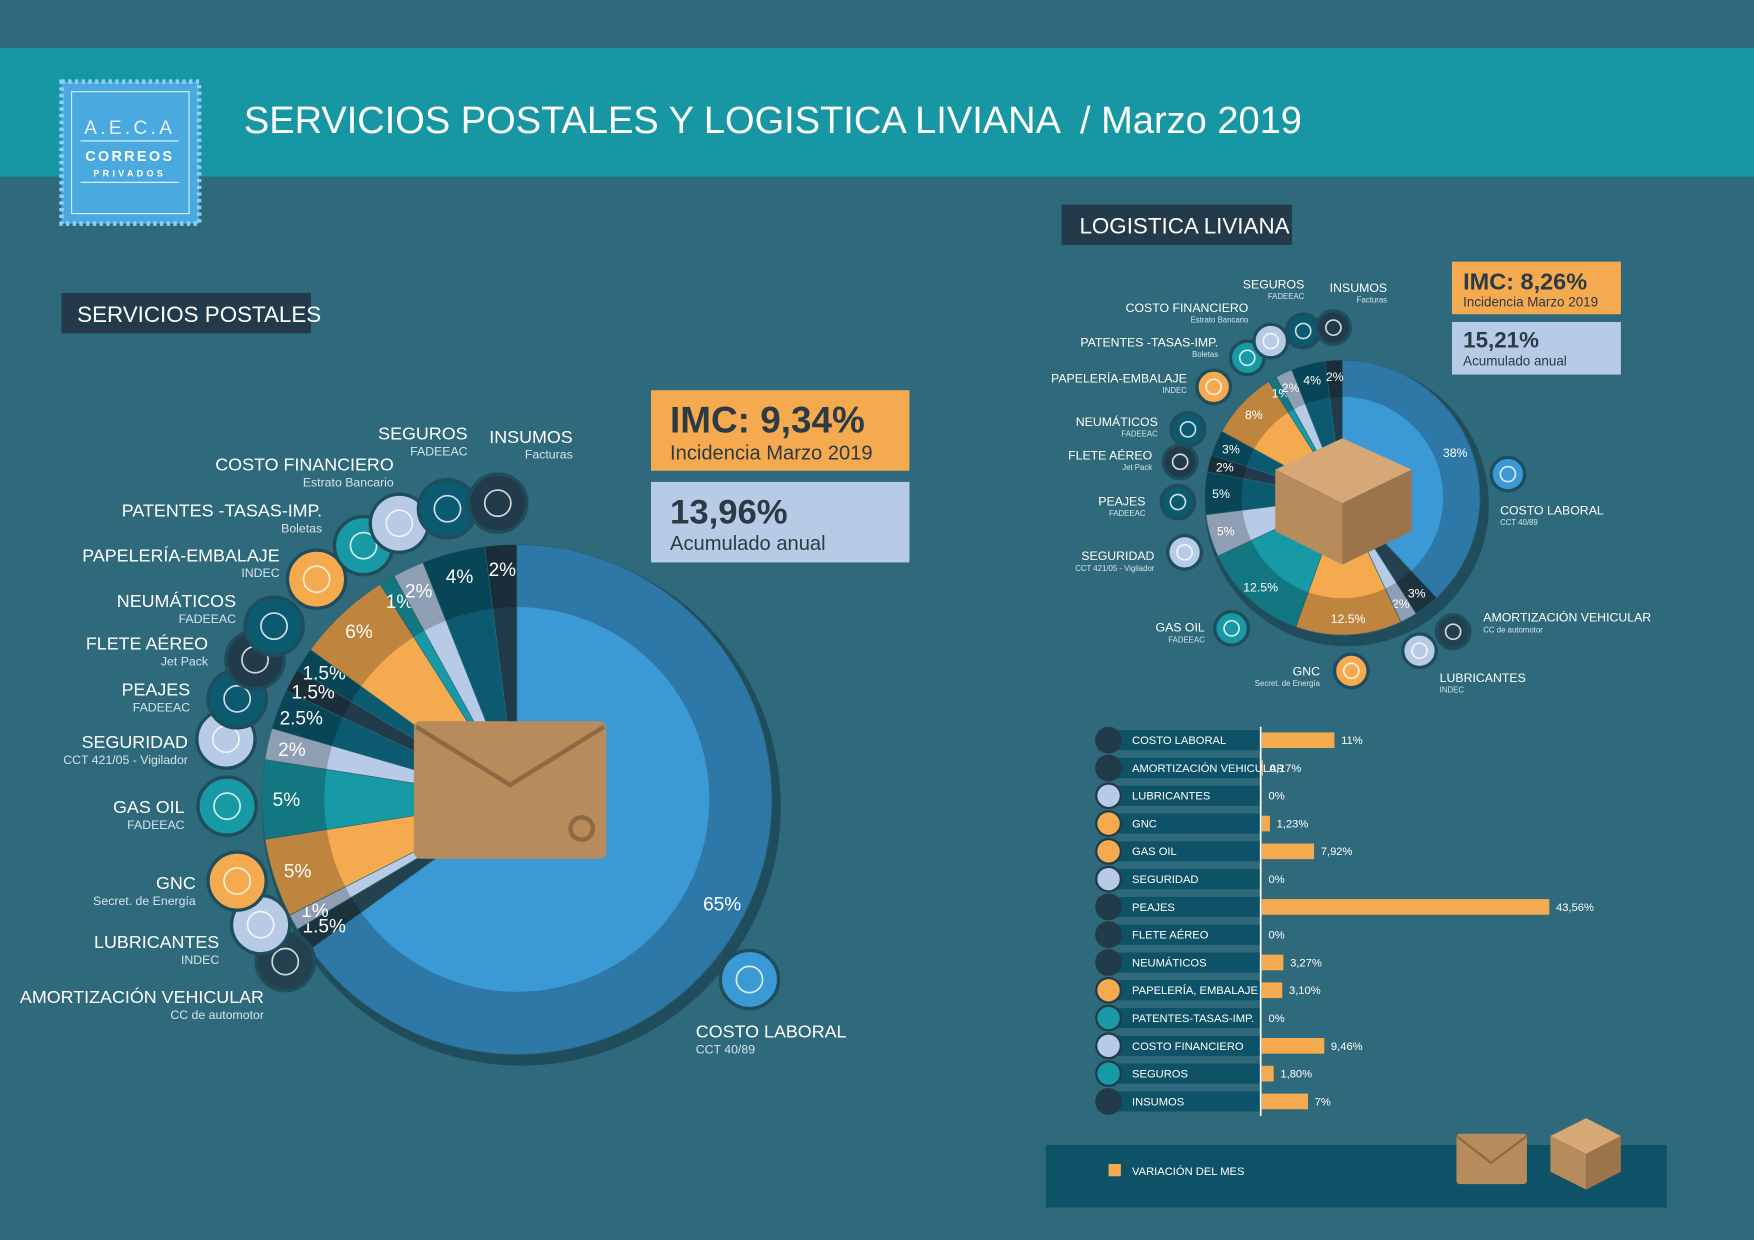 This screenshot has height=1240, width=1754. I want to click on logo: A.E.C.A CORREOS PRIVADOS, so click(130, 152).